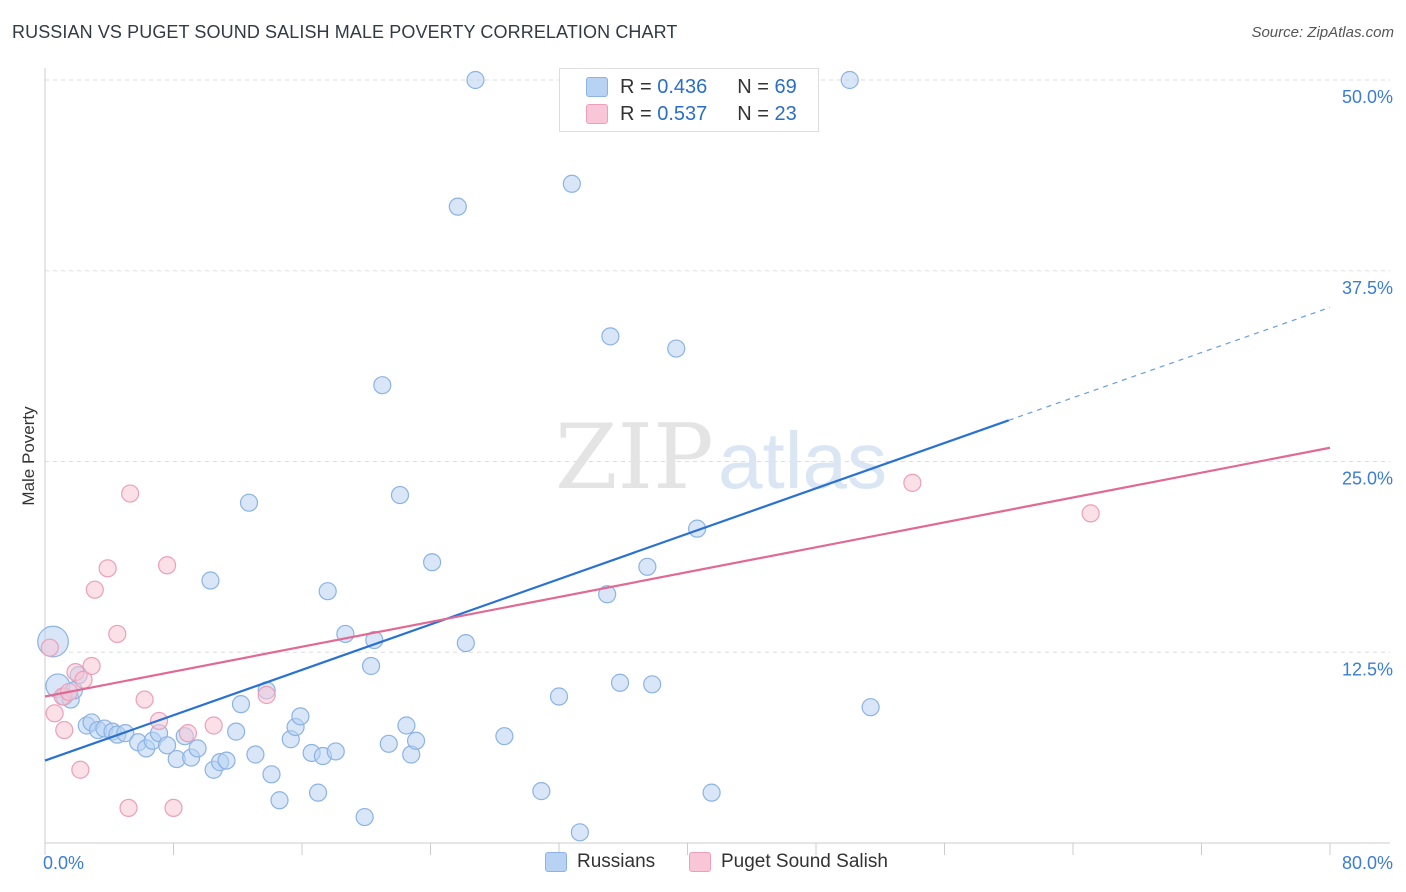 The image size is (1406, 892). What do you see at coordinates (1367, 863) in the screenshot?
I see `x-tick-label-1: 80.0%` at bounding box center [1367, 863].